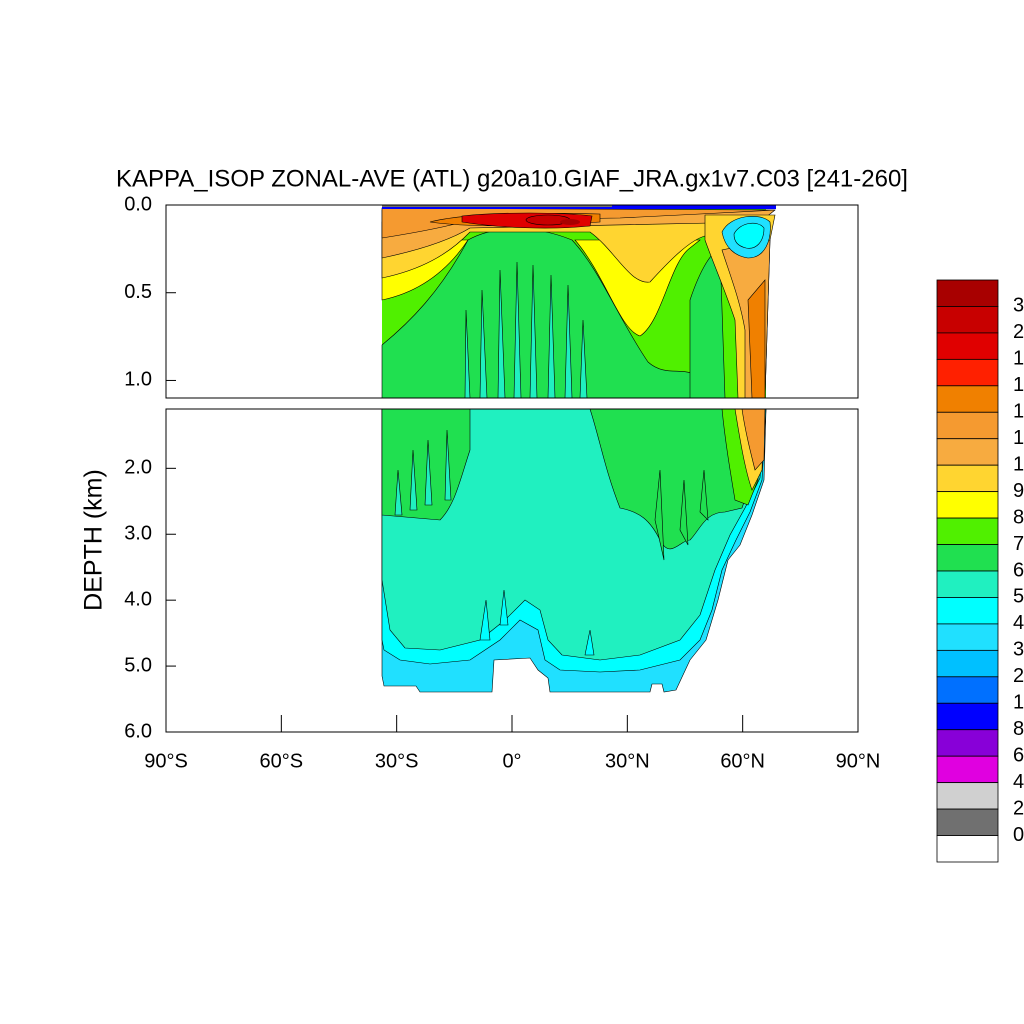 The width and height of the screenshot is (1024, 1024). Describe the element at coordinates (511, 761) in the screenshot. I see `x-tick-label: 0°` at that location.